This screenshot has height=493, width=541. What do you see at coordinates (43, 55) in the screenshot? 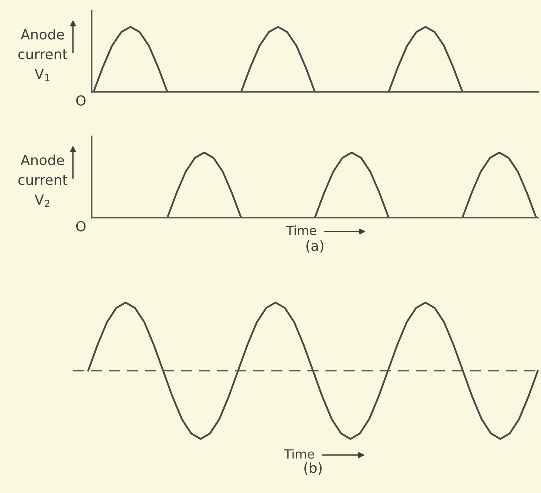
I see `y-axis-title: Anode current V$_{1}$` at bounding box center [43, 55].